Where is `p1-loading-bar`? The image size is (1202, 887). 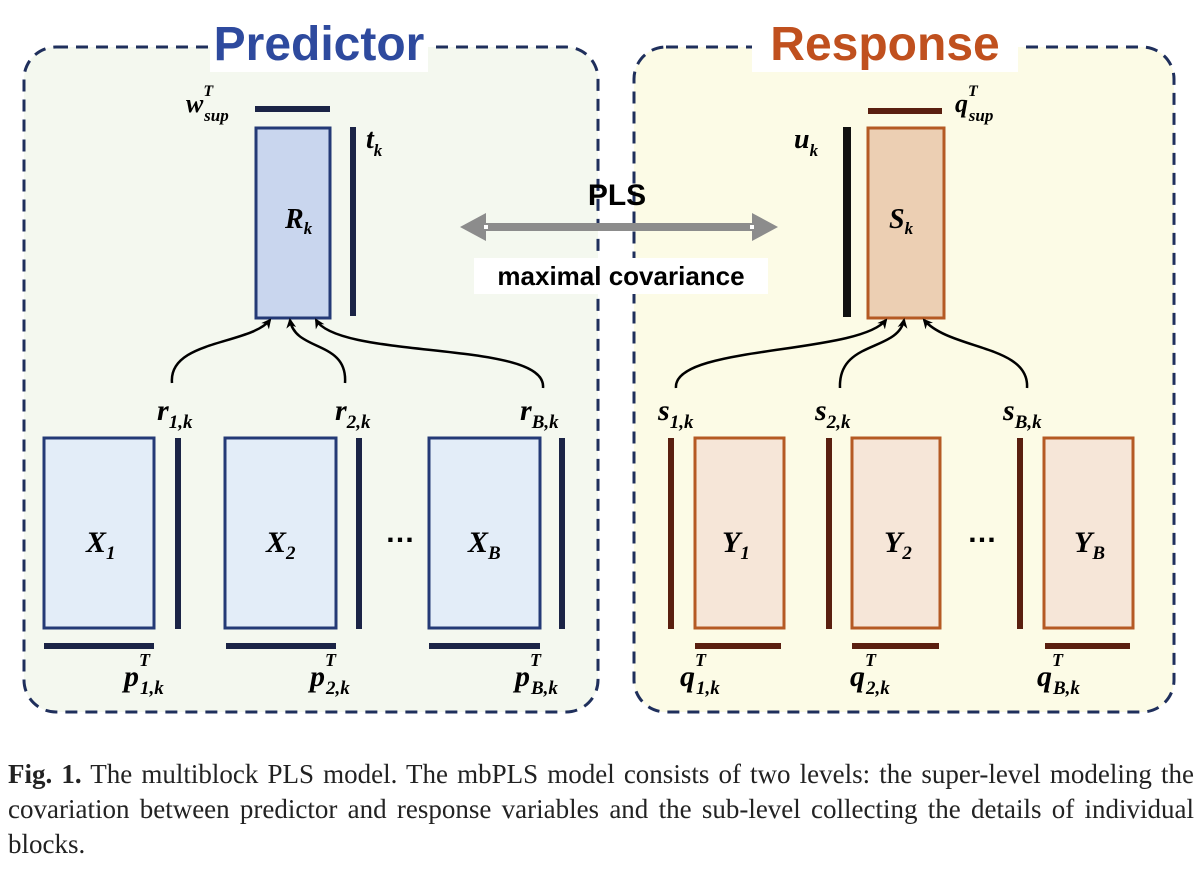 p1-loading-bar is located at coordinates (99, 646).